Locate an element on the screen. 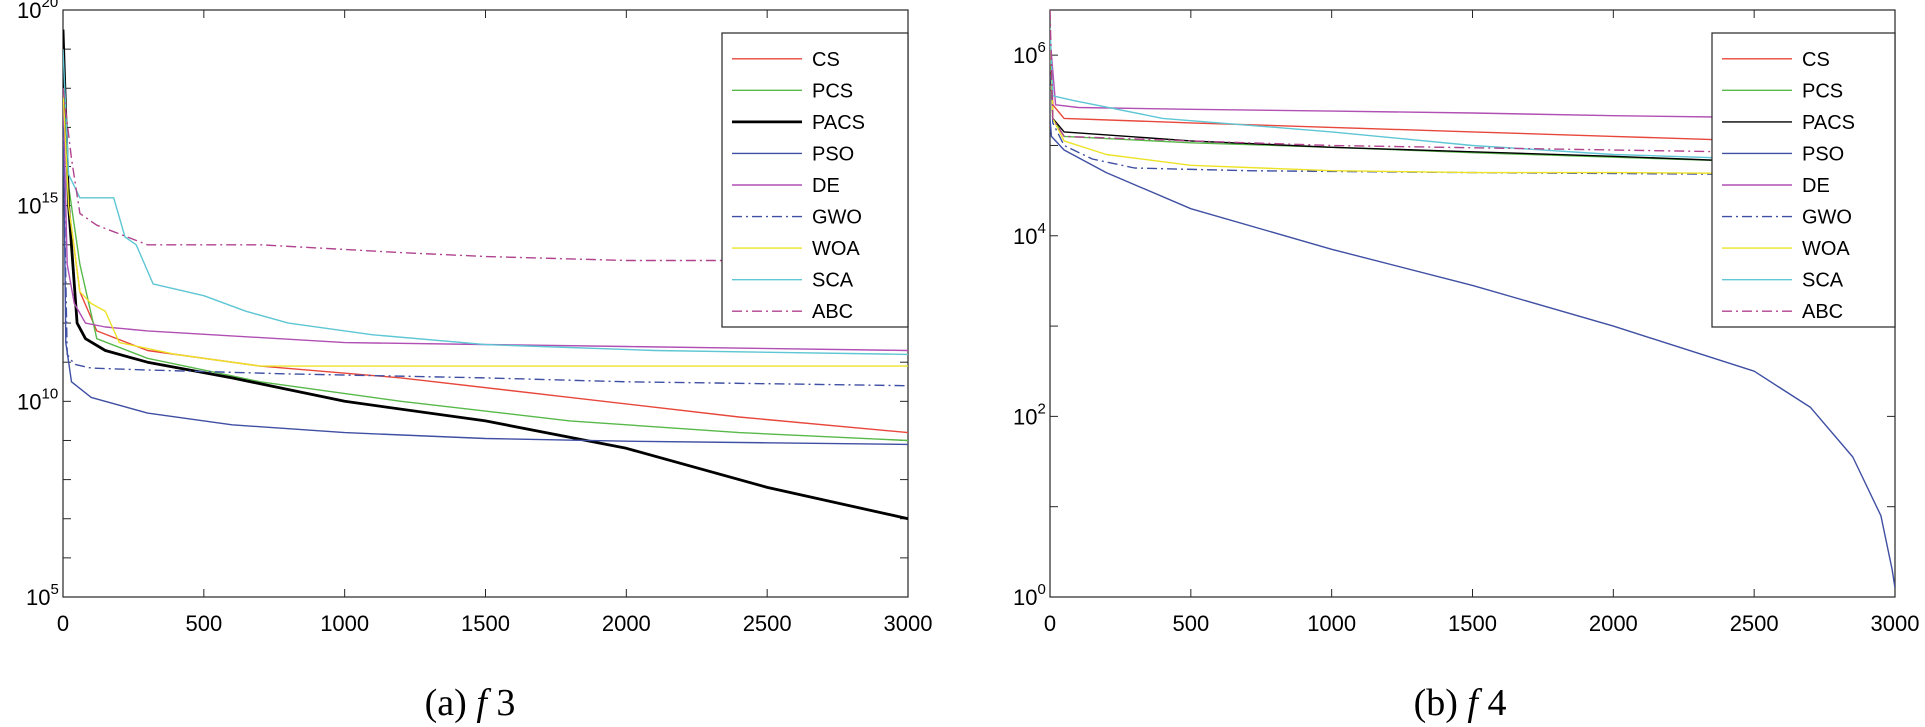  chart-caption: (a) f 3 is located at coordinates (470, 703).